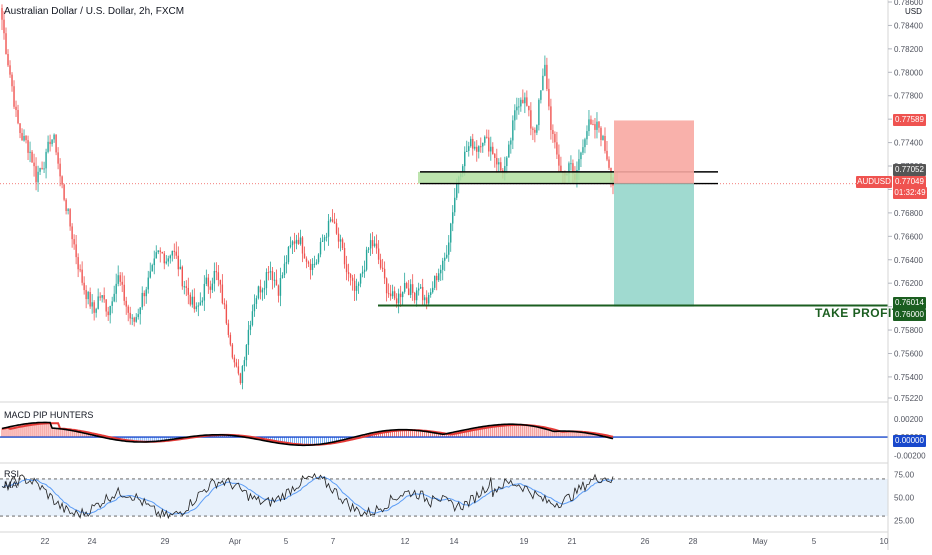 The height and width of the screenshot is (555, 932). What do you see at coordinates (759, 541) in the screenshot?
I see `time-tick-label: May` at bounding box center [759, 541].